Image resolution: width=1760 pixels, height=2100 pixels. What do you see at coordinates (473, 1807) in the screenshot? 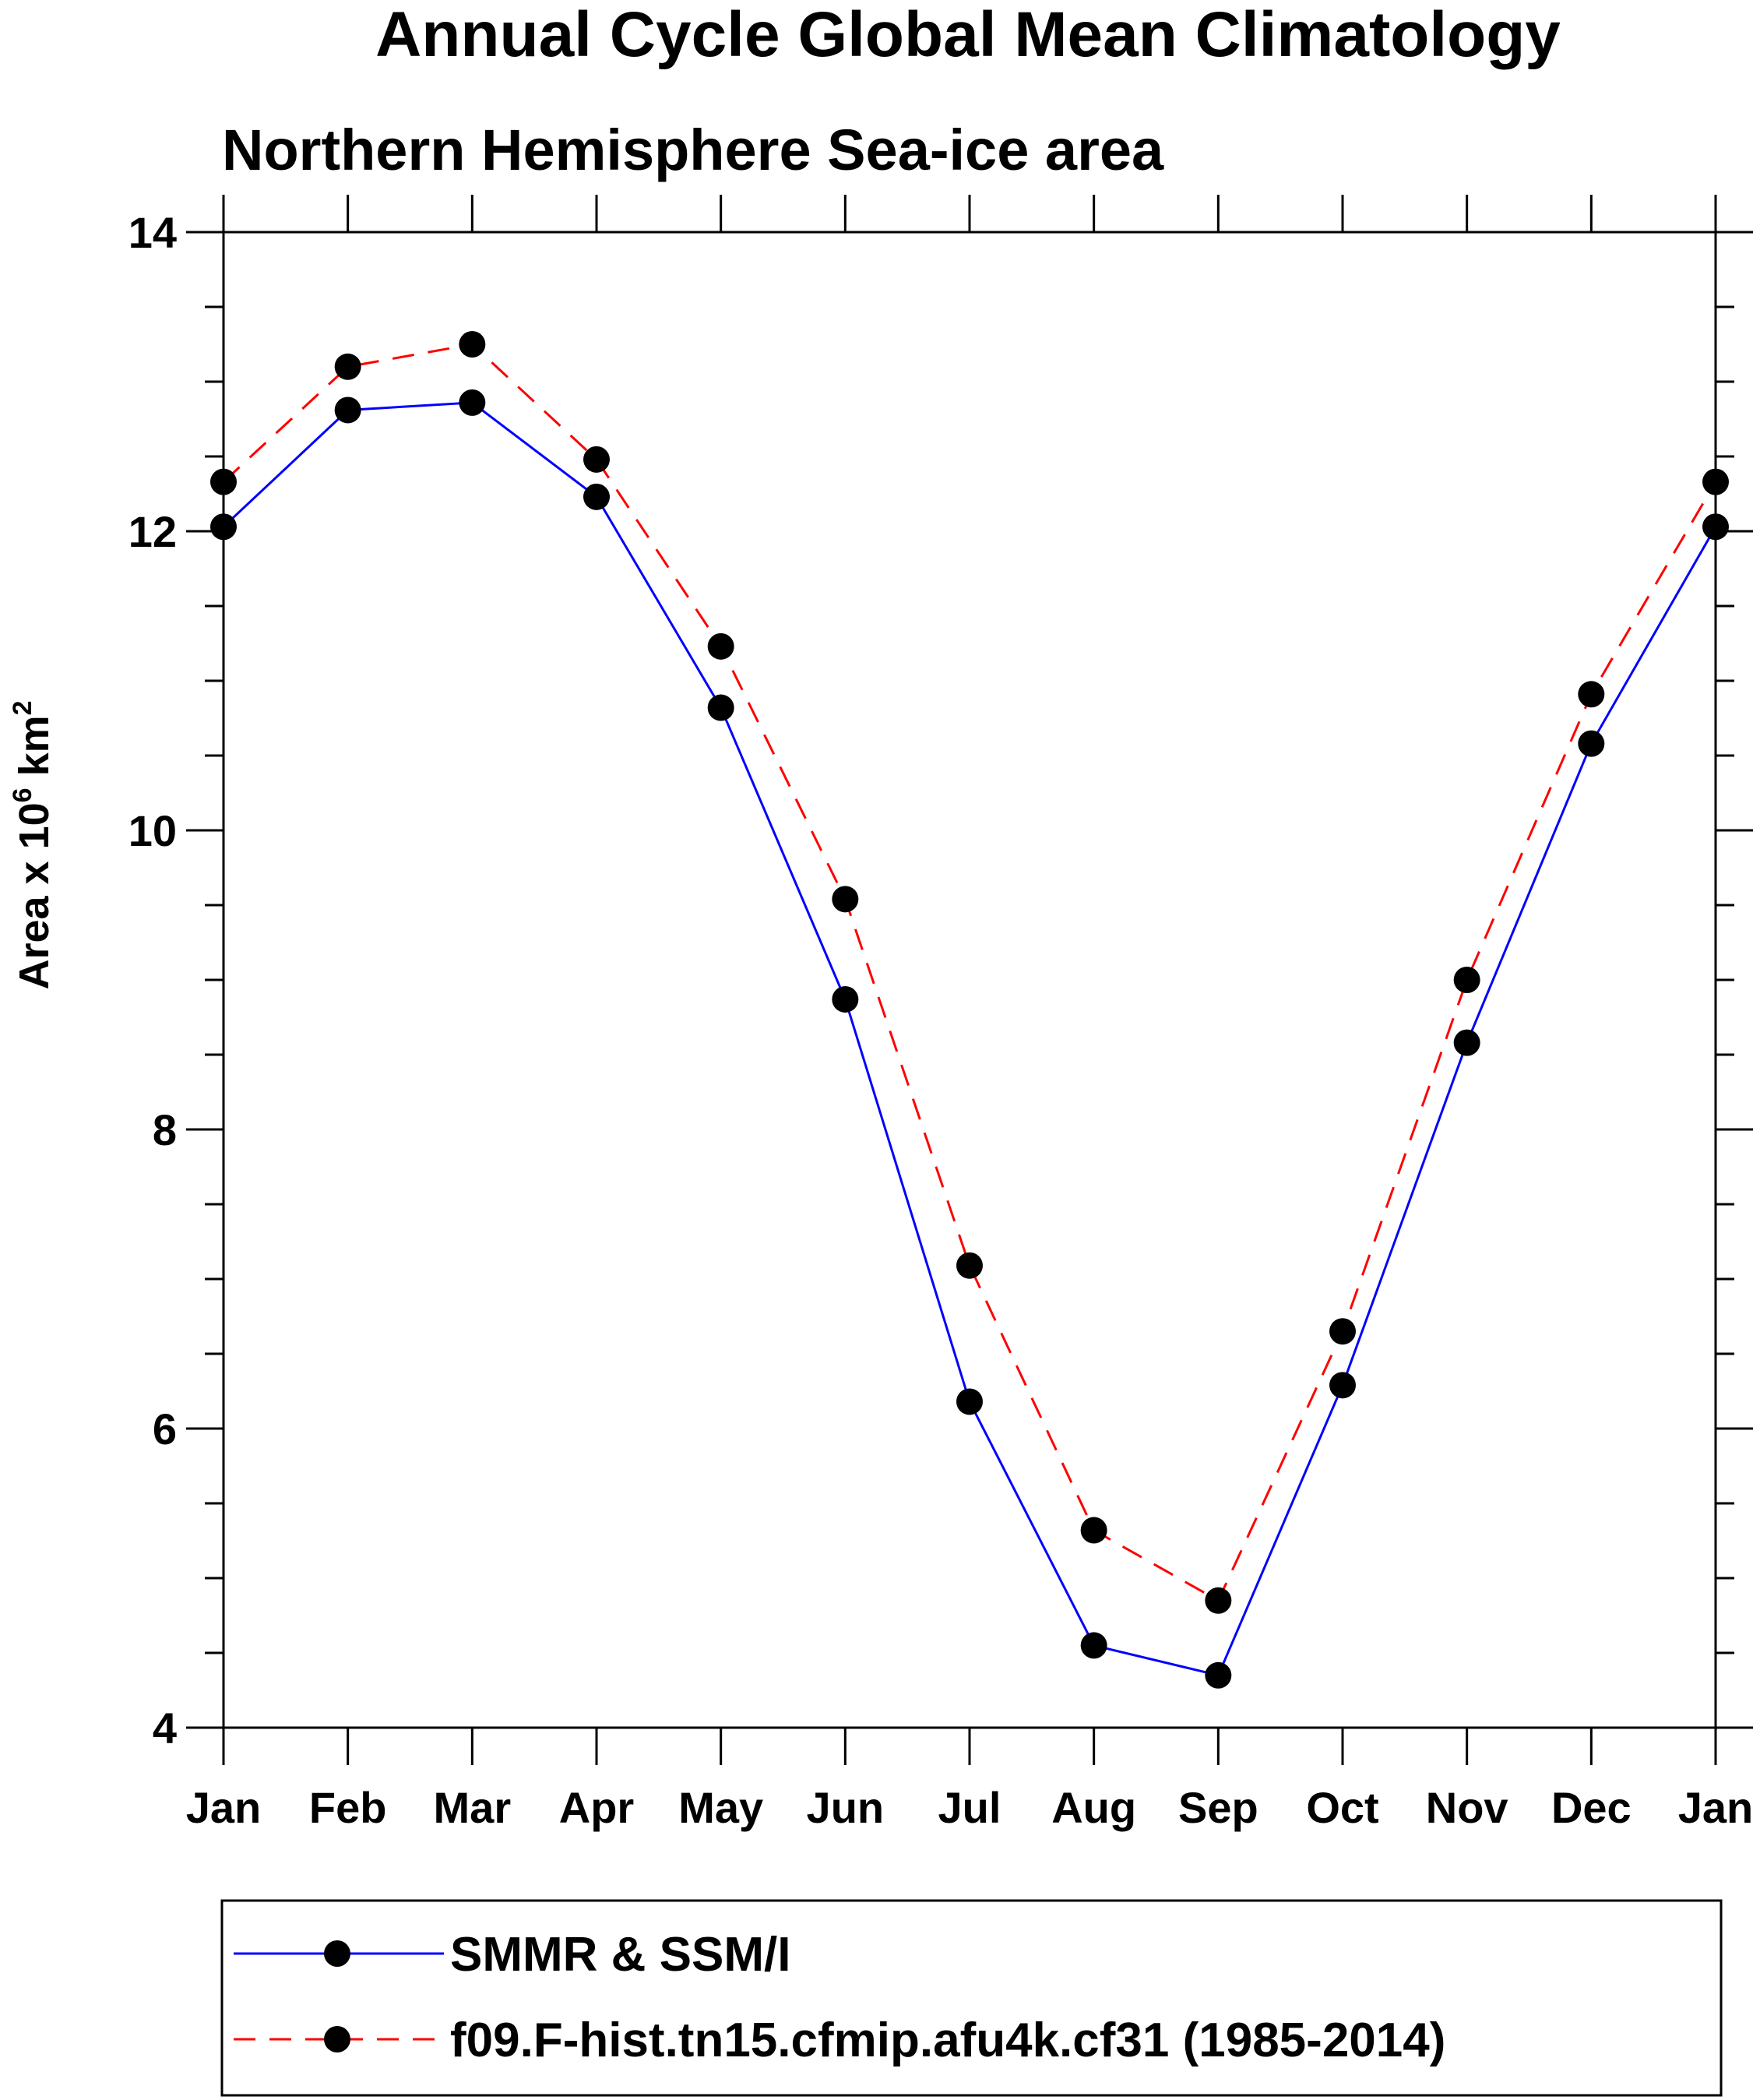
I see `x-tick-label: Mar` at bounding box center [473, 1807].